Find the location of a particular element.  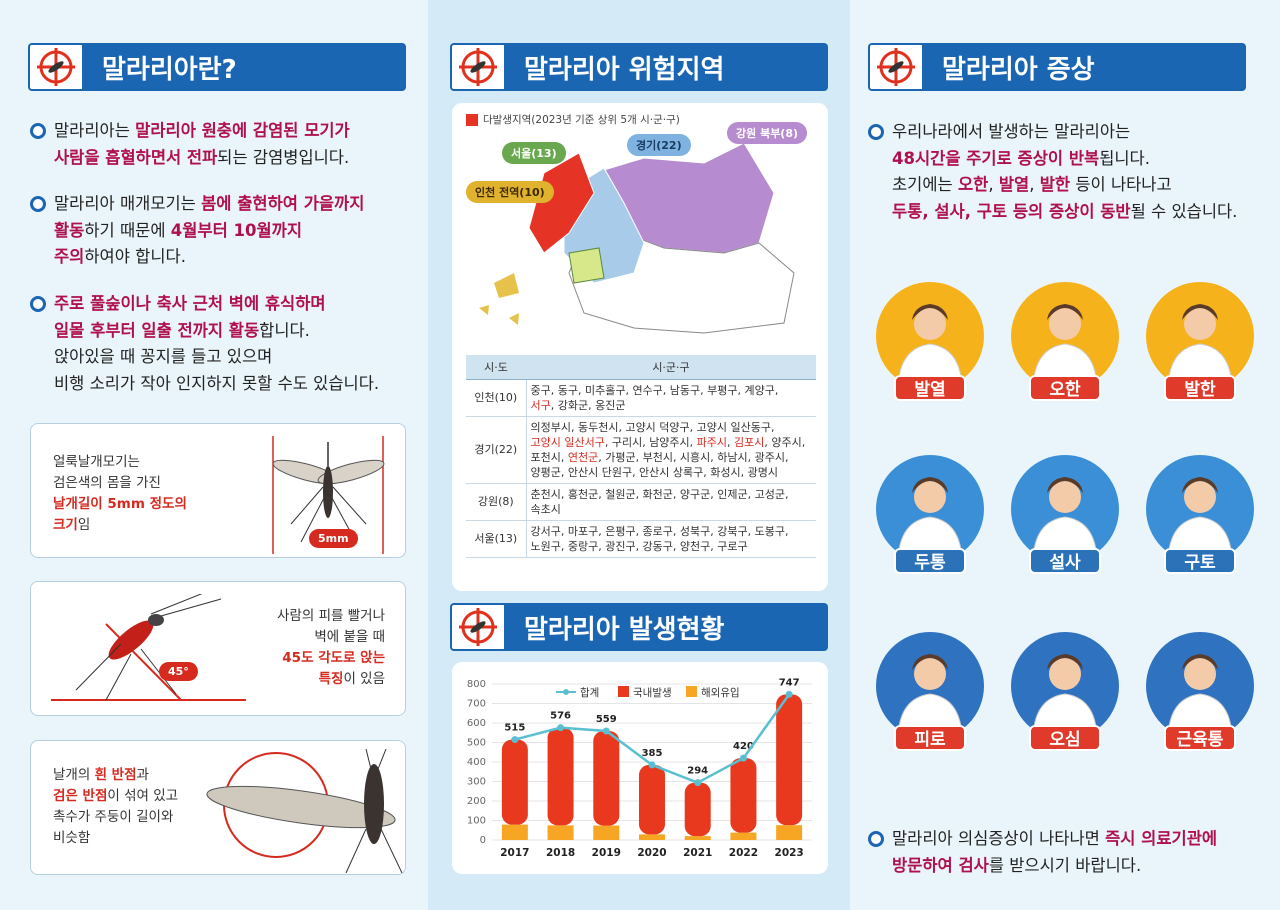

symptom-item: 구토 is located at coordinates (1199, 514).